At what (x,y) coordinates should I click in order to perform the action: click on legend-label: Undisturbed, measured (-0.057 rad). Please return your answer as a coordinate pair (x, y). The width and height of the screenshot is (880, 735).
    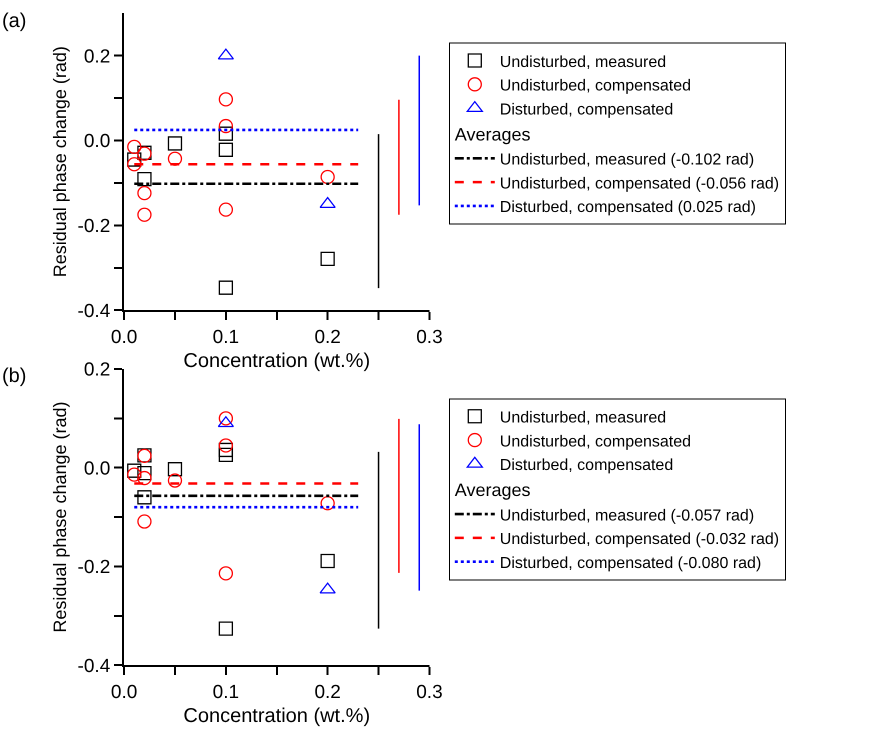
    Looking at the image, I should click on (627, 515).